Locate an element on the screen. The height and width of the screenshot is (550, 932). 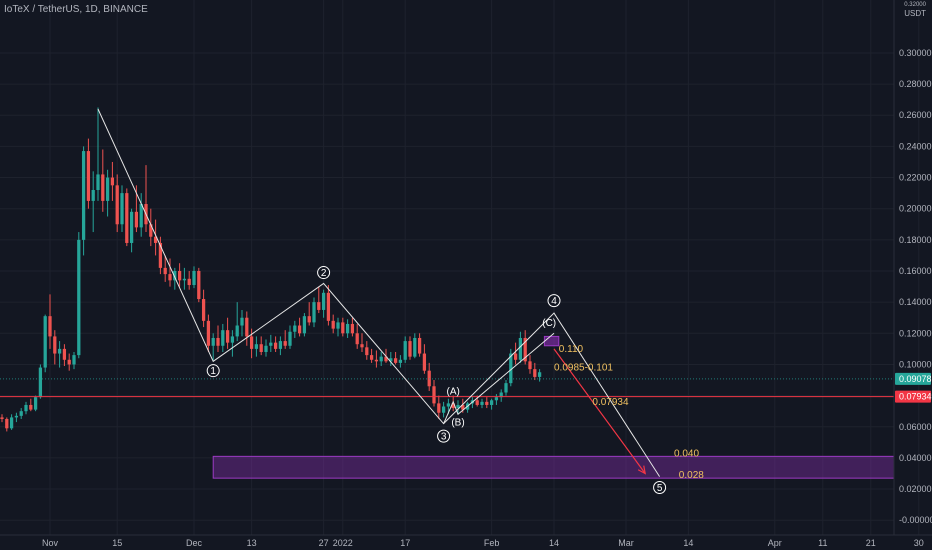
current-price-badge-label: 0.09078 is located at coordinates (915, 379).